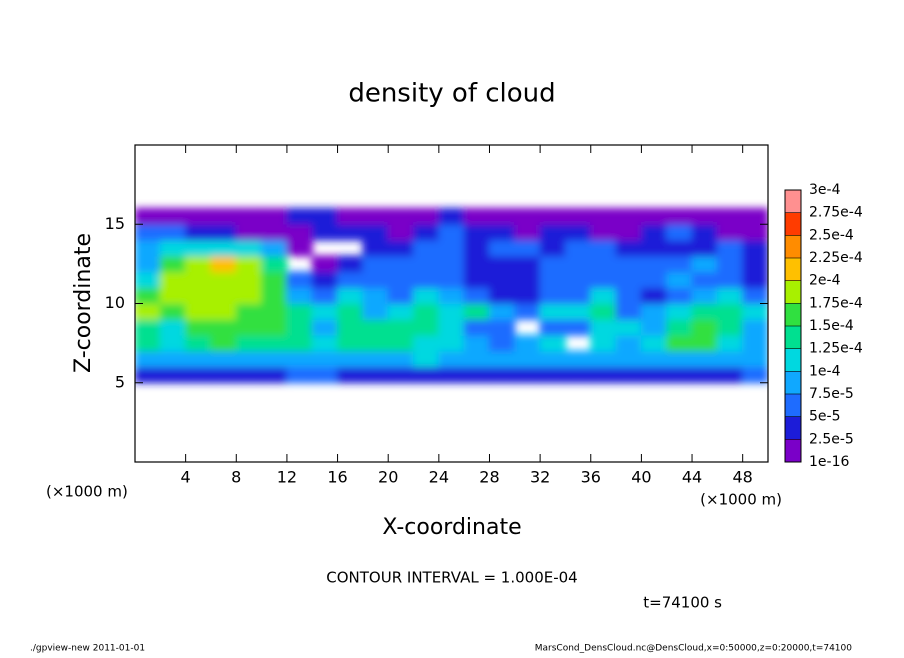 The image size is (904, 658). I want to click on y-axis-label: Z-coordinate, so click(83, 303).